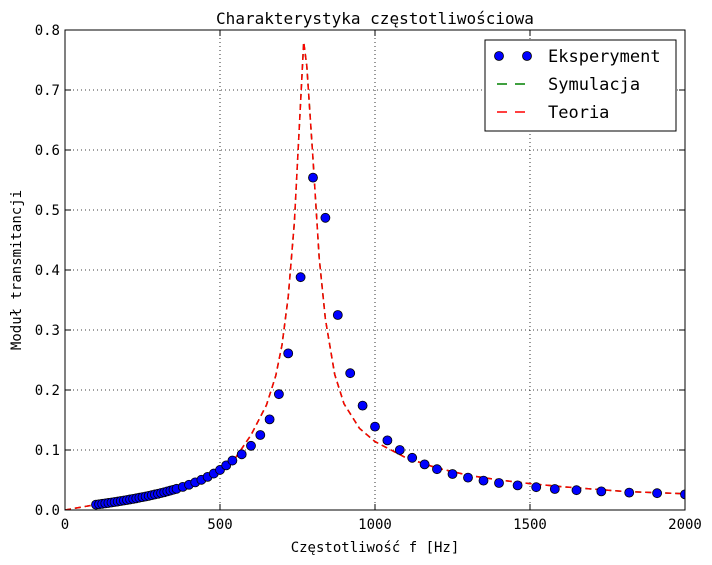 This screenshot has height=565, width=712. Describe the element at coordinates (604, 57) in the screenshot. I see `legend-label-eksperyment: Eksperyment` at that location.